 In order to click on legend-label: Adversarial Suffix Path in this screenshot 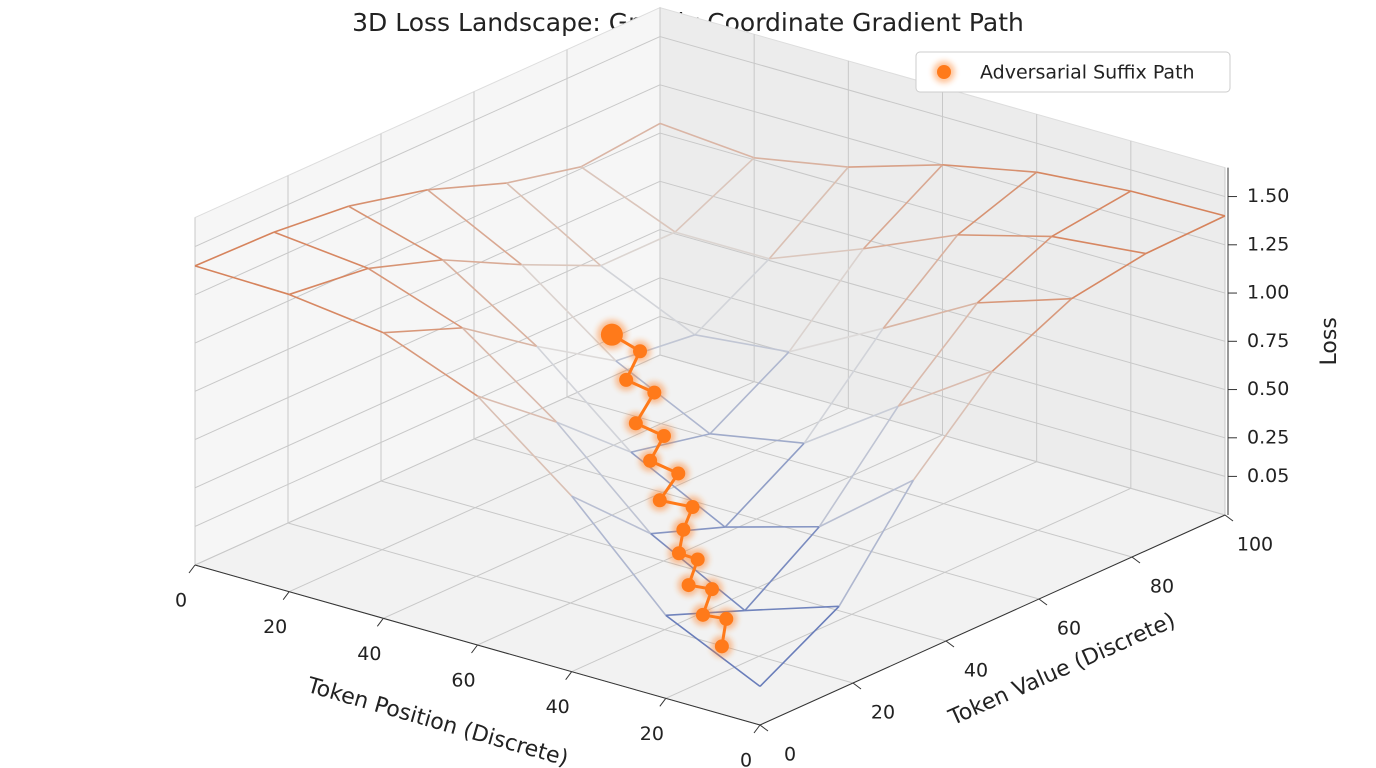, I will do `click(1087, 73)`.